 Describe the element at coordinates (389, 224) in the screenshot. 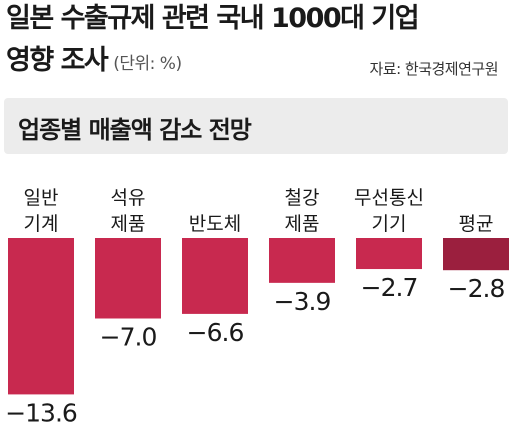

I see `category-label: 기기` at that location.